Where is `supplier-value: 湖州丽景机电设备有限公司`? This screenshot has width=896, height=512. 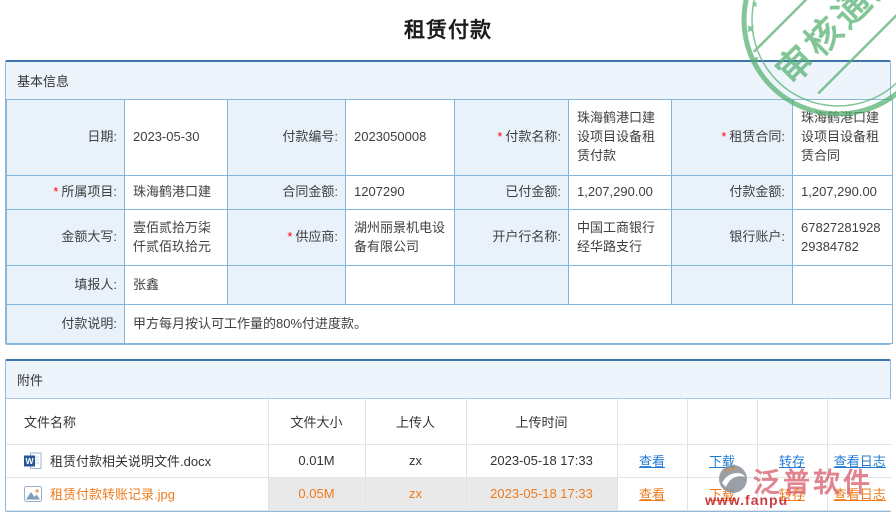 supplier-value: 湖州丽景机电设备有限公司 is located at coordinates (400, 237).